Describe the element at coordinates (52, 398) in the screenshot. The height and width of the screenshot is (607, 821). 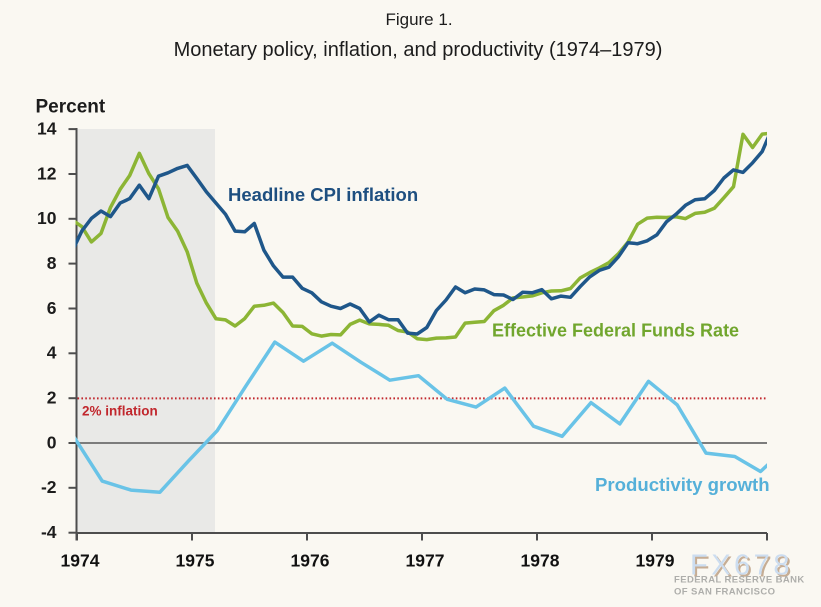
I see `svg-text: 2` at that location.